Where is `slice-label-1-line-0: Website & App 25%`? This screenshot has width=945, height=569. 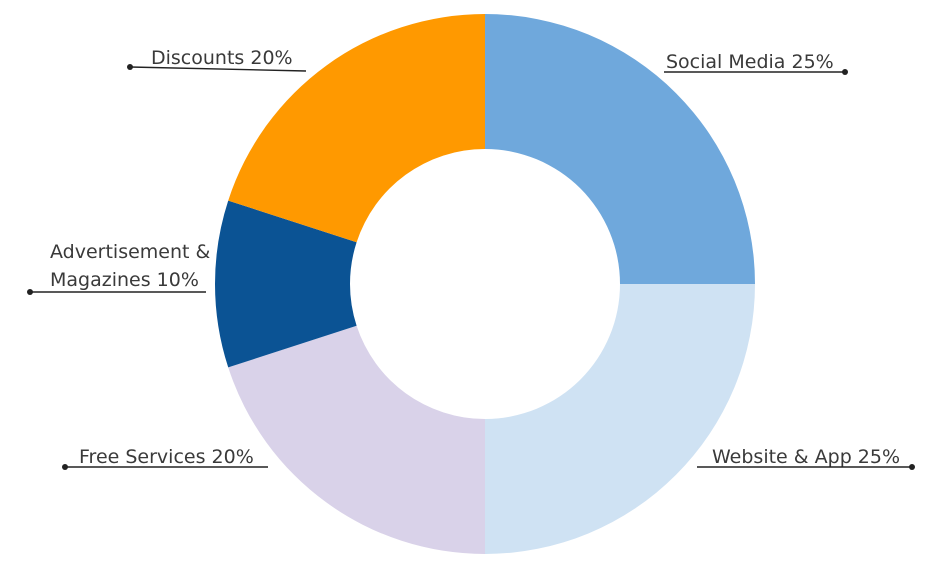
slice-label-1-line-0: Website & App 25% is located at coordinates (806, 457).